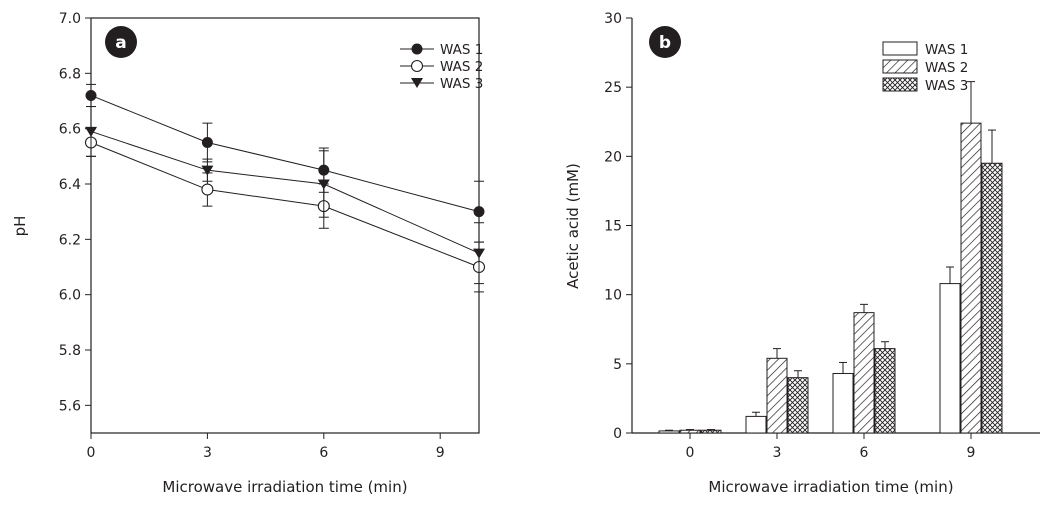 This screenshot has height=506, width=1049. What do you see at coordinates (284, 487) in the screenshot?
I see `panel-a-xlabel: Microwave irradiation time (min)` at bounding box center [284, 487].